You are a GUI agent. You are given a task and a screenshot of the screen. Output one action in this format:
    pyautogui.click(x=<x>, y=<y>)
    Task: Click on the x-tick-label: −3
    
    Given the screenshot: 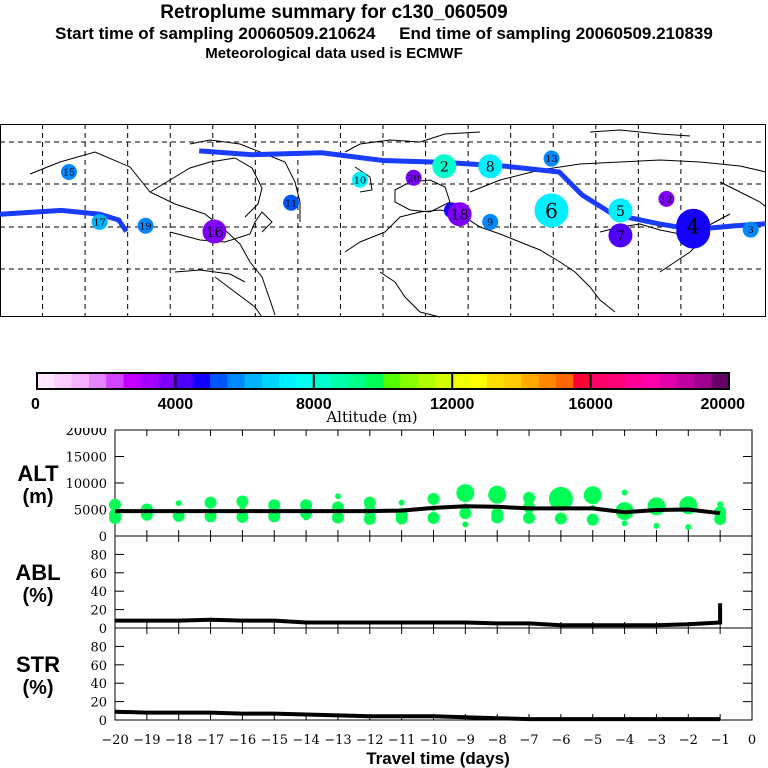 What is the action you would take?
    pyautogui.click(x=656, y=740)
    